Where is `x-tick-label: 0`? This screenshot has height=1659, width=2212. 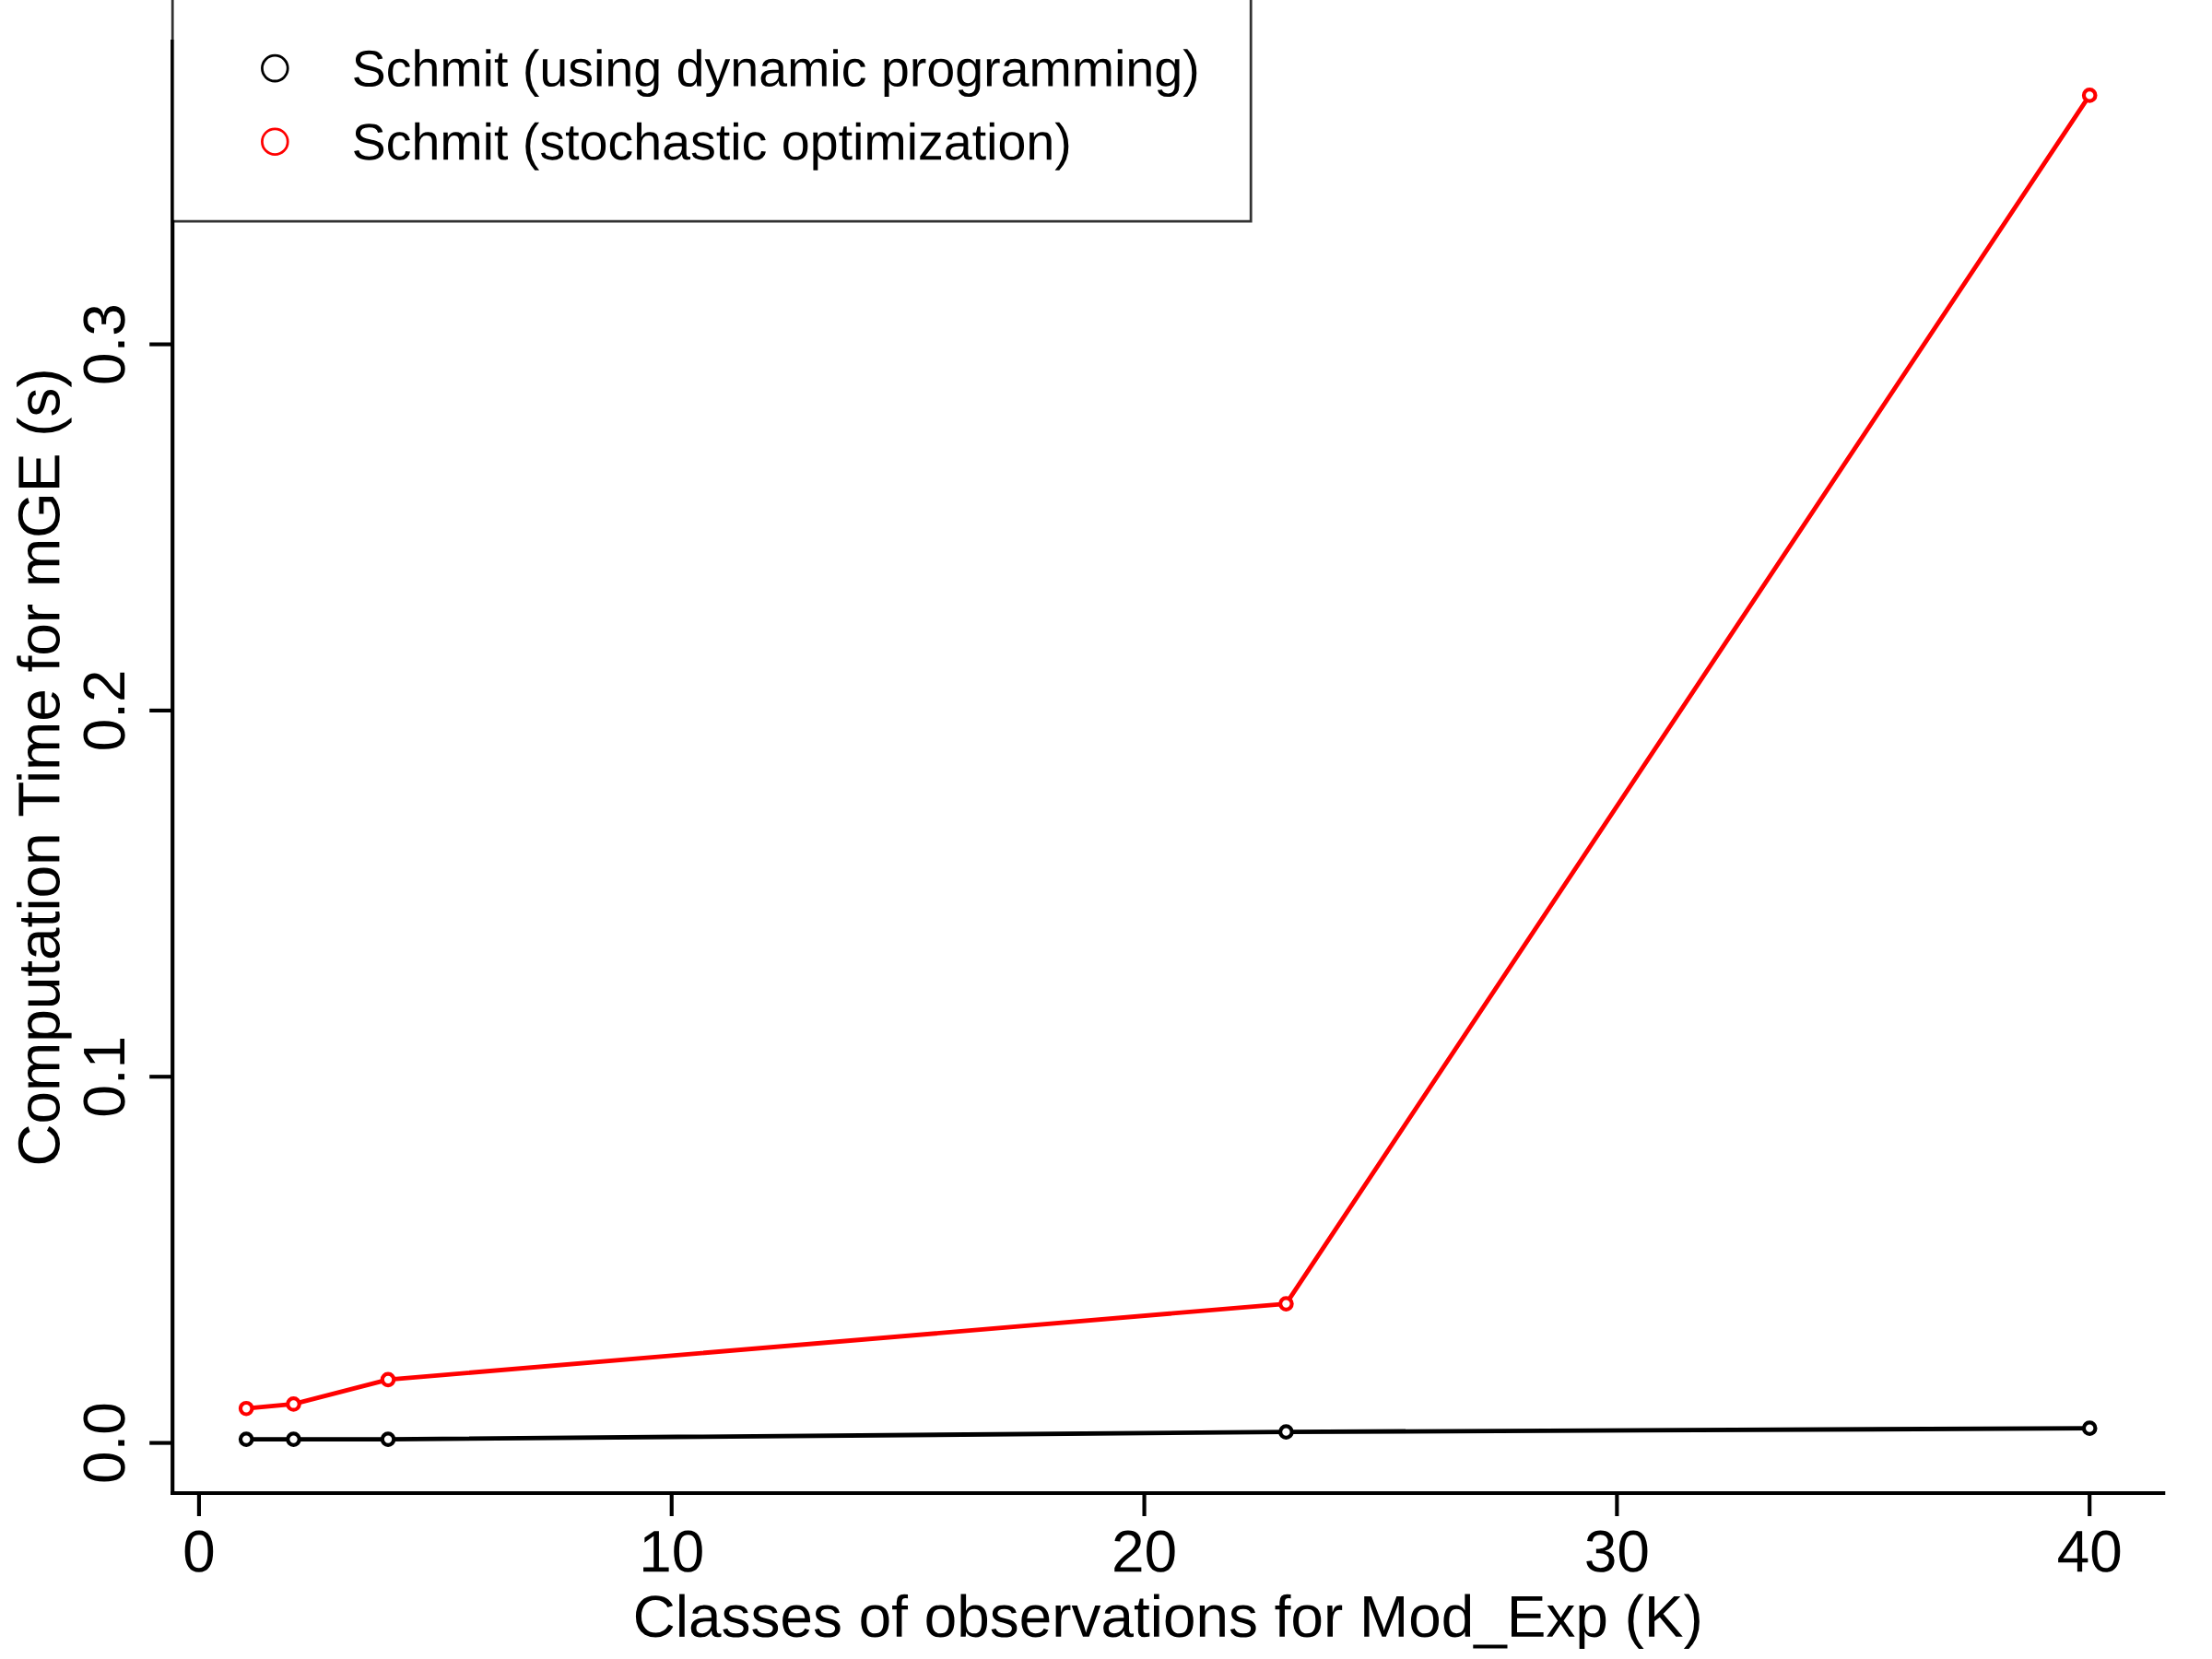
x-tick-label: 0 is located at coordinates (199, 1551).